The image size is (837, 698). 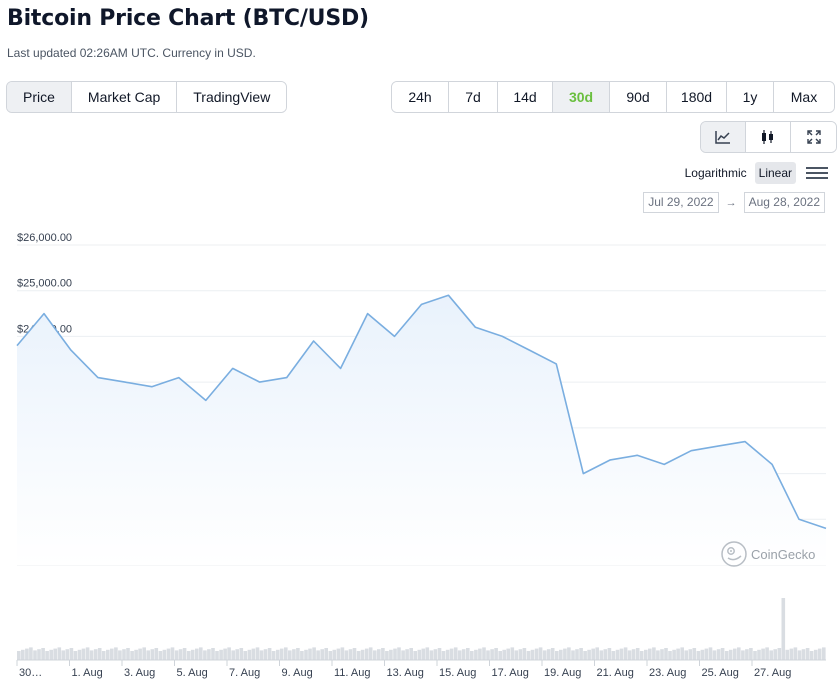 I want to click on range-max: Max, so click(x=804, y=97).